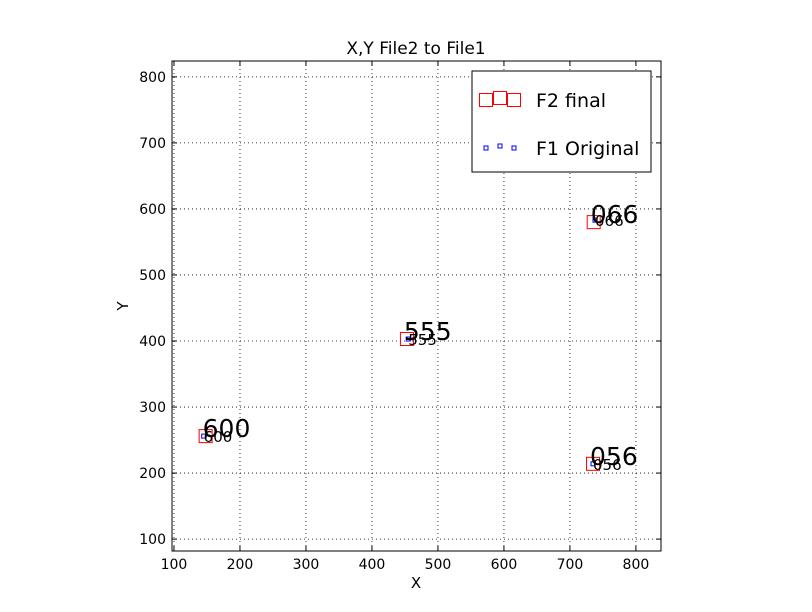 This screenshot has height=612, width=812. What do you see at coordinates (152, 144) in the screenshot?
I see `y-tick-label: 700` at bounding box center [152, 144].